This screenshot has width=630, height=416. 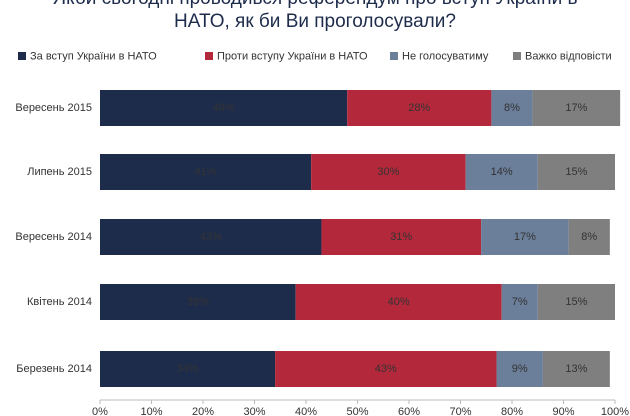 I want to click on y-tick-label: Липень 2015, so click(x=59, y=172).